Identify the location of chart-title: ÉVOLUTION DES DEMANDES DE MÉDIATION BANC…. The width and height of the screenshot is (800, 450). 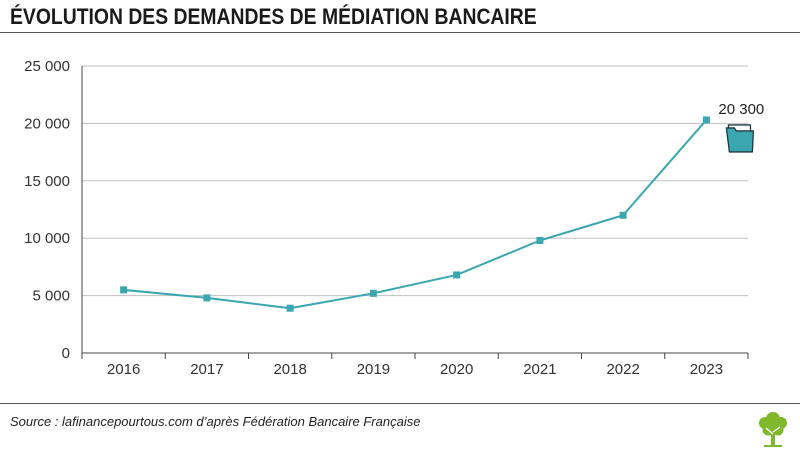
(273, 16).